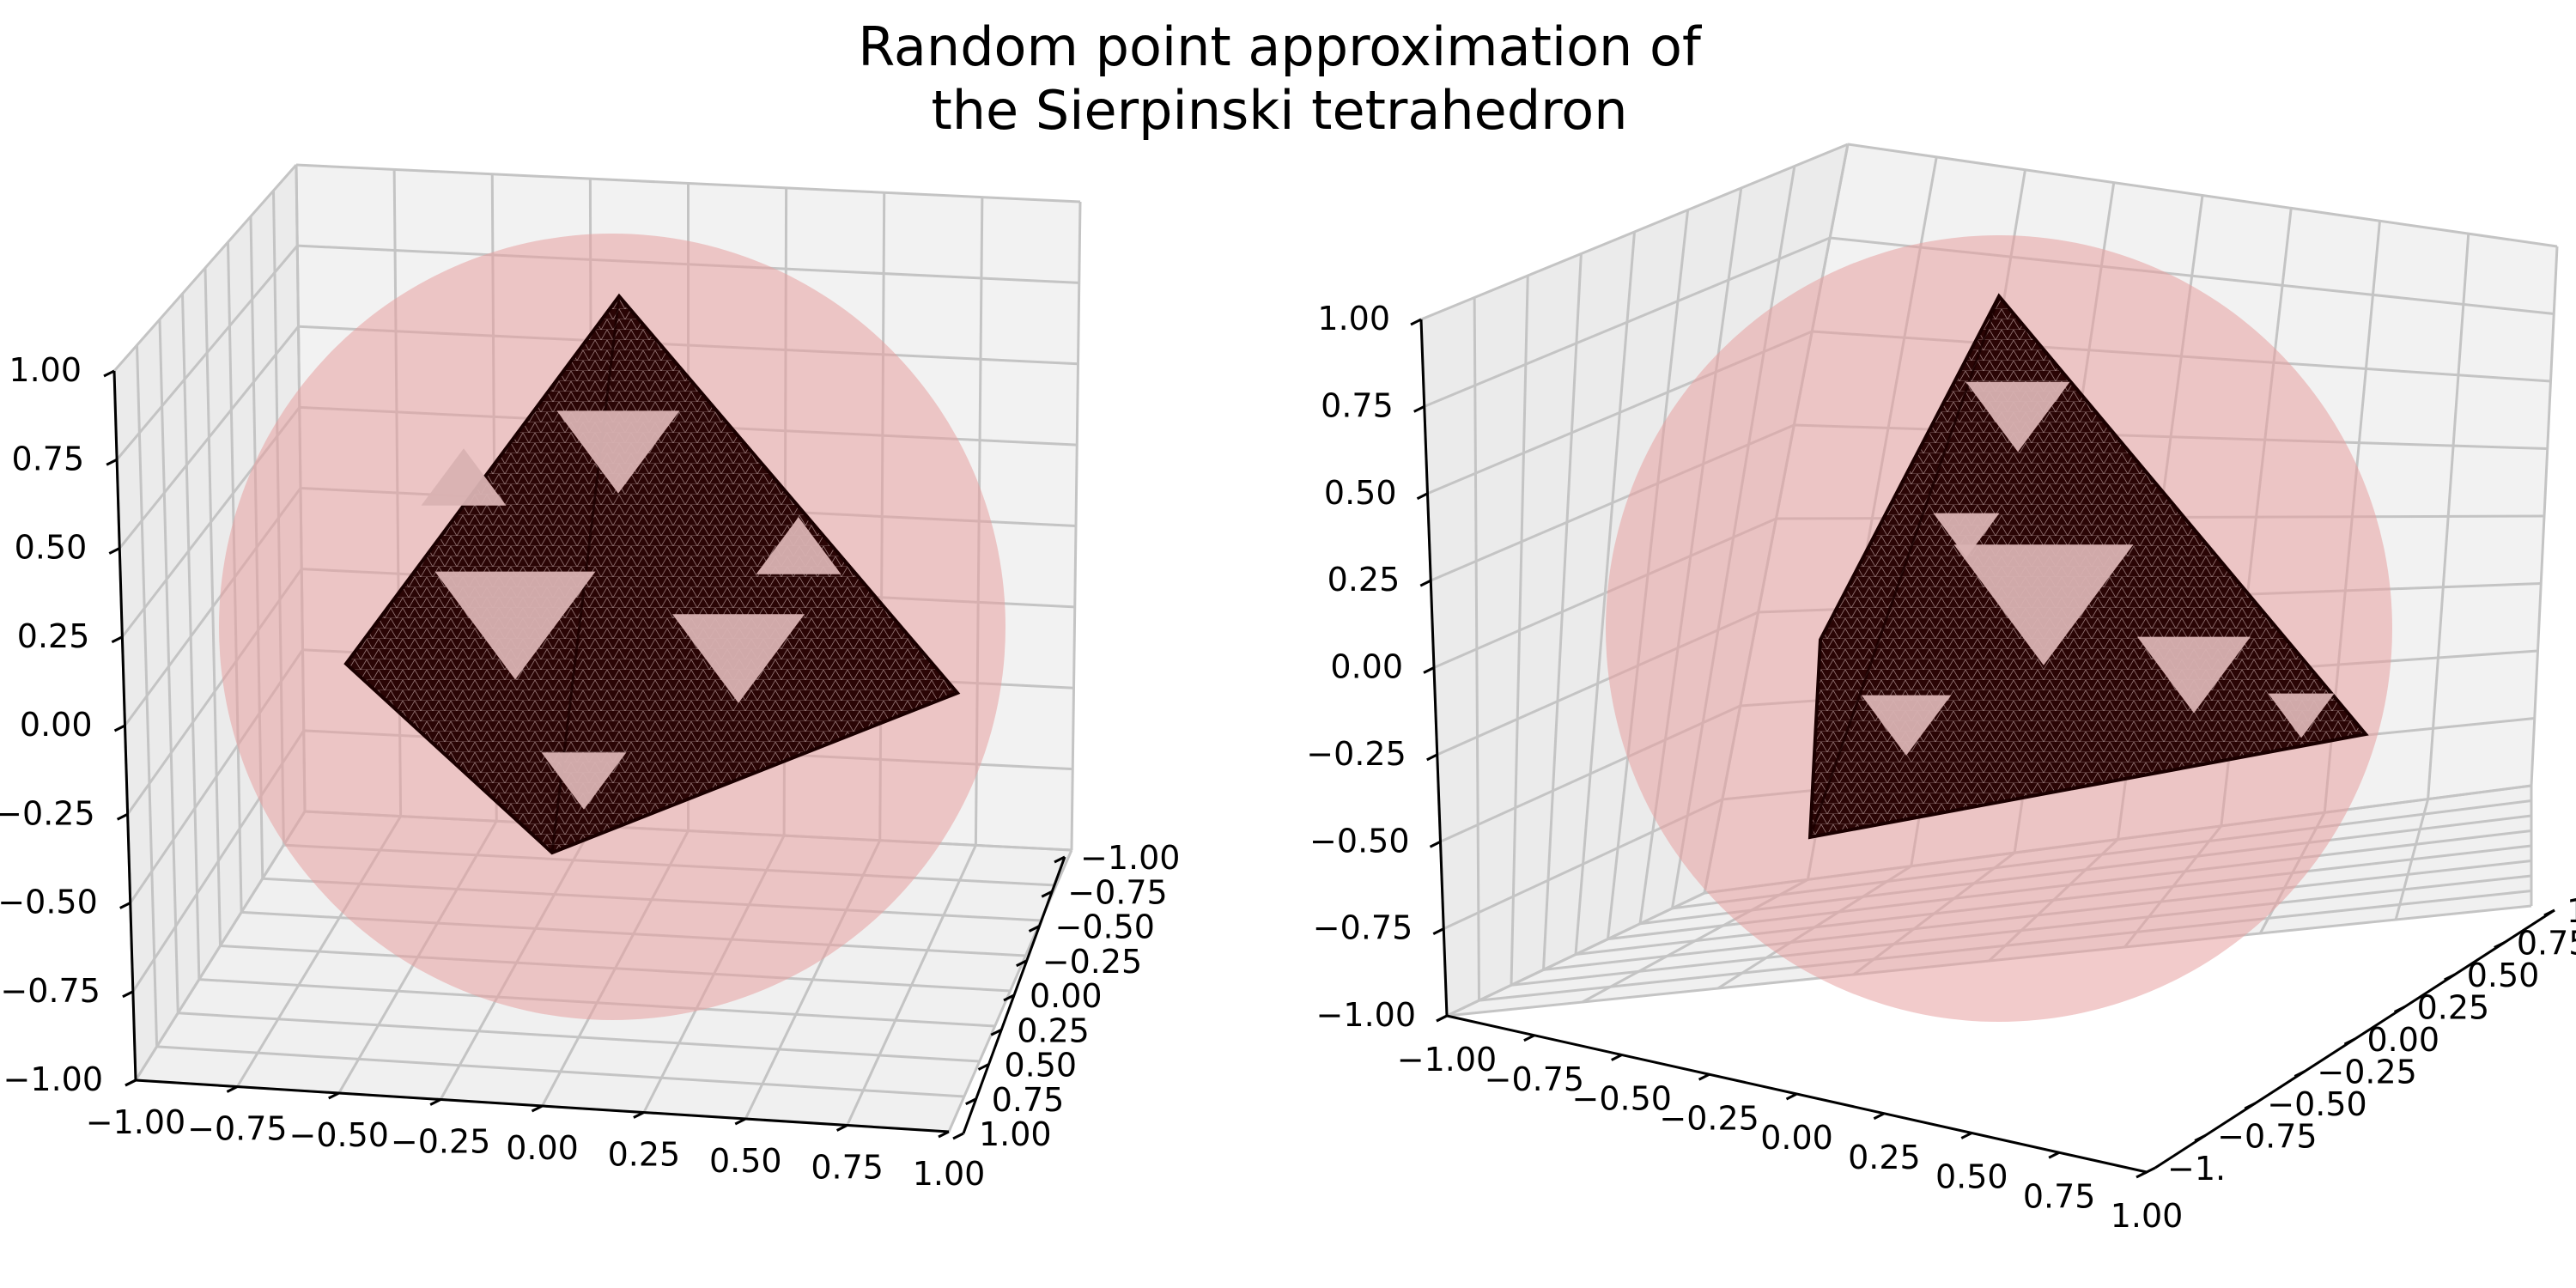  What do you see at coordinates (1279, 46) in the screenshot?
I see `figure-title-line-1: Random point approximation of` at bounding box center [1279, 46].